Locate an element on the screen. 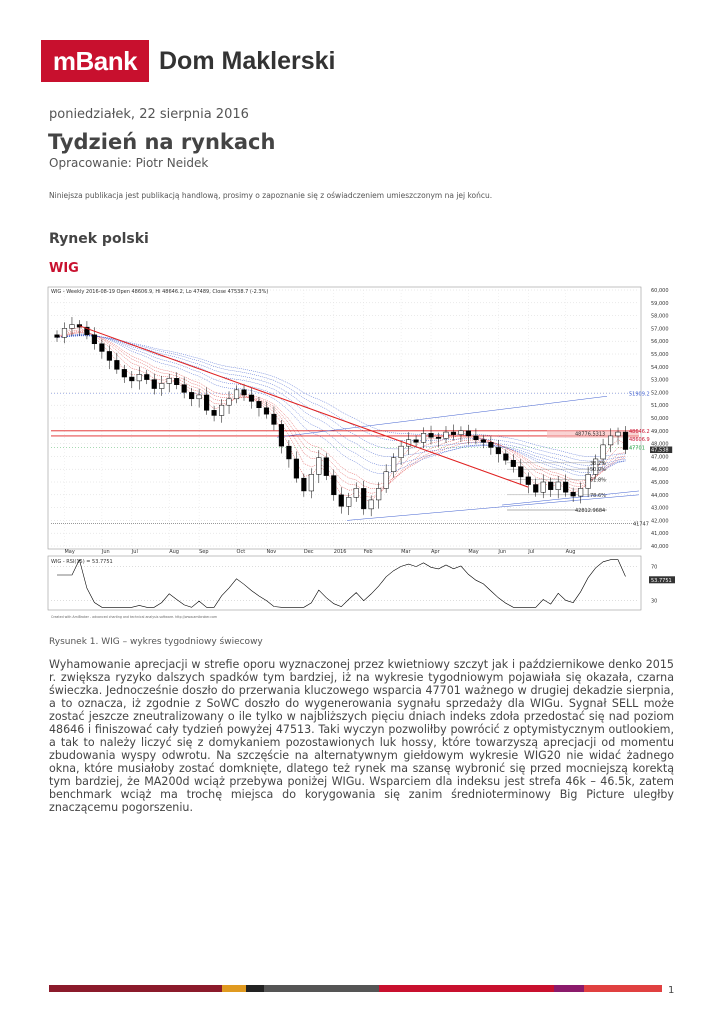  y-tick-label: 43,000 is located at coordinates (660, 509).